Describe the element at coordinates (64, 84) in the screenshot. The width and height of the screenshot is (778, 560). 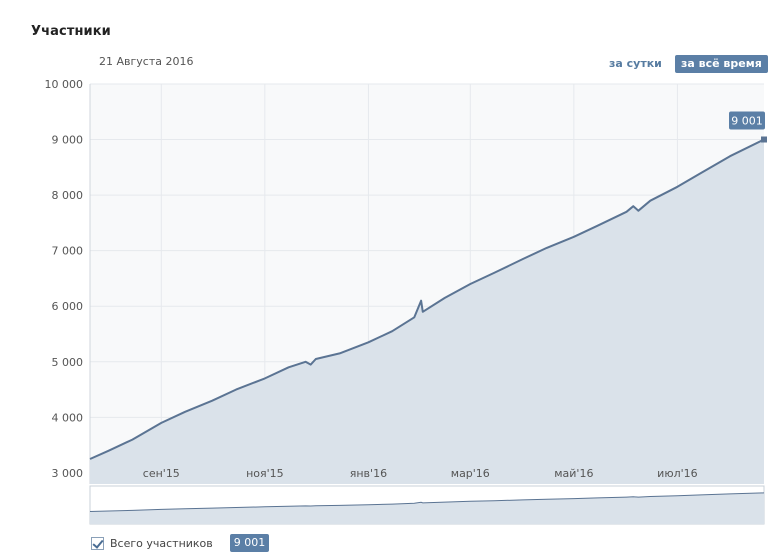
I see `y-tick-label: 10 000` at that location.